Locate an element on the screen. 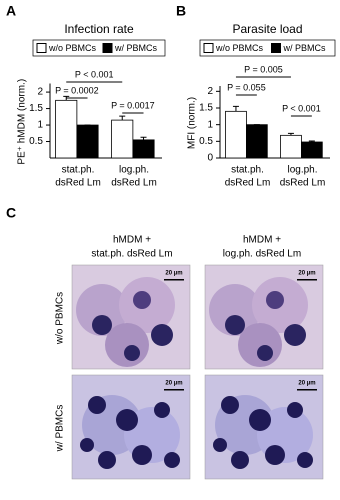 The width and height of the screenshot is (340, 500). column-heading: log.ph. dsRed Lm is located at coordinates (262, 254).